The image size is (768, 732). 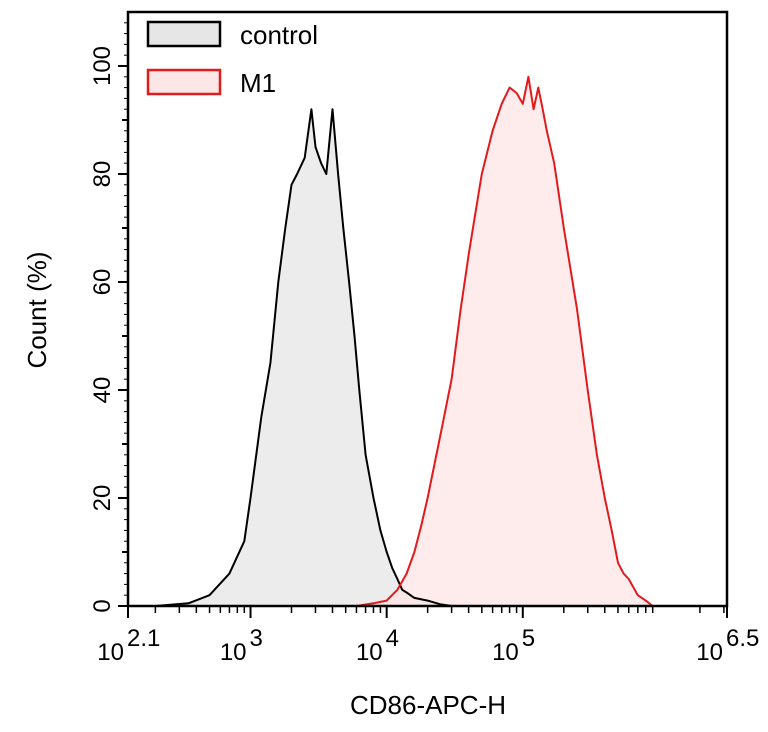 I want to click on y-tick-label: 20, so click(x=102, y=498).